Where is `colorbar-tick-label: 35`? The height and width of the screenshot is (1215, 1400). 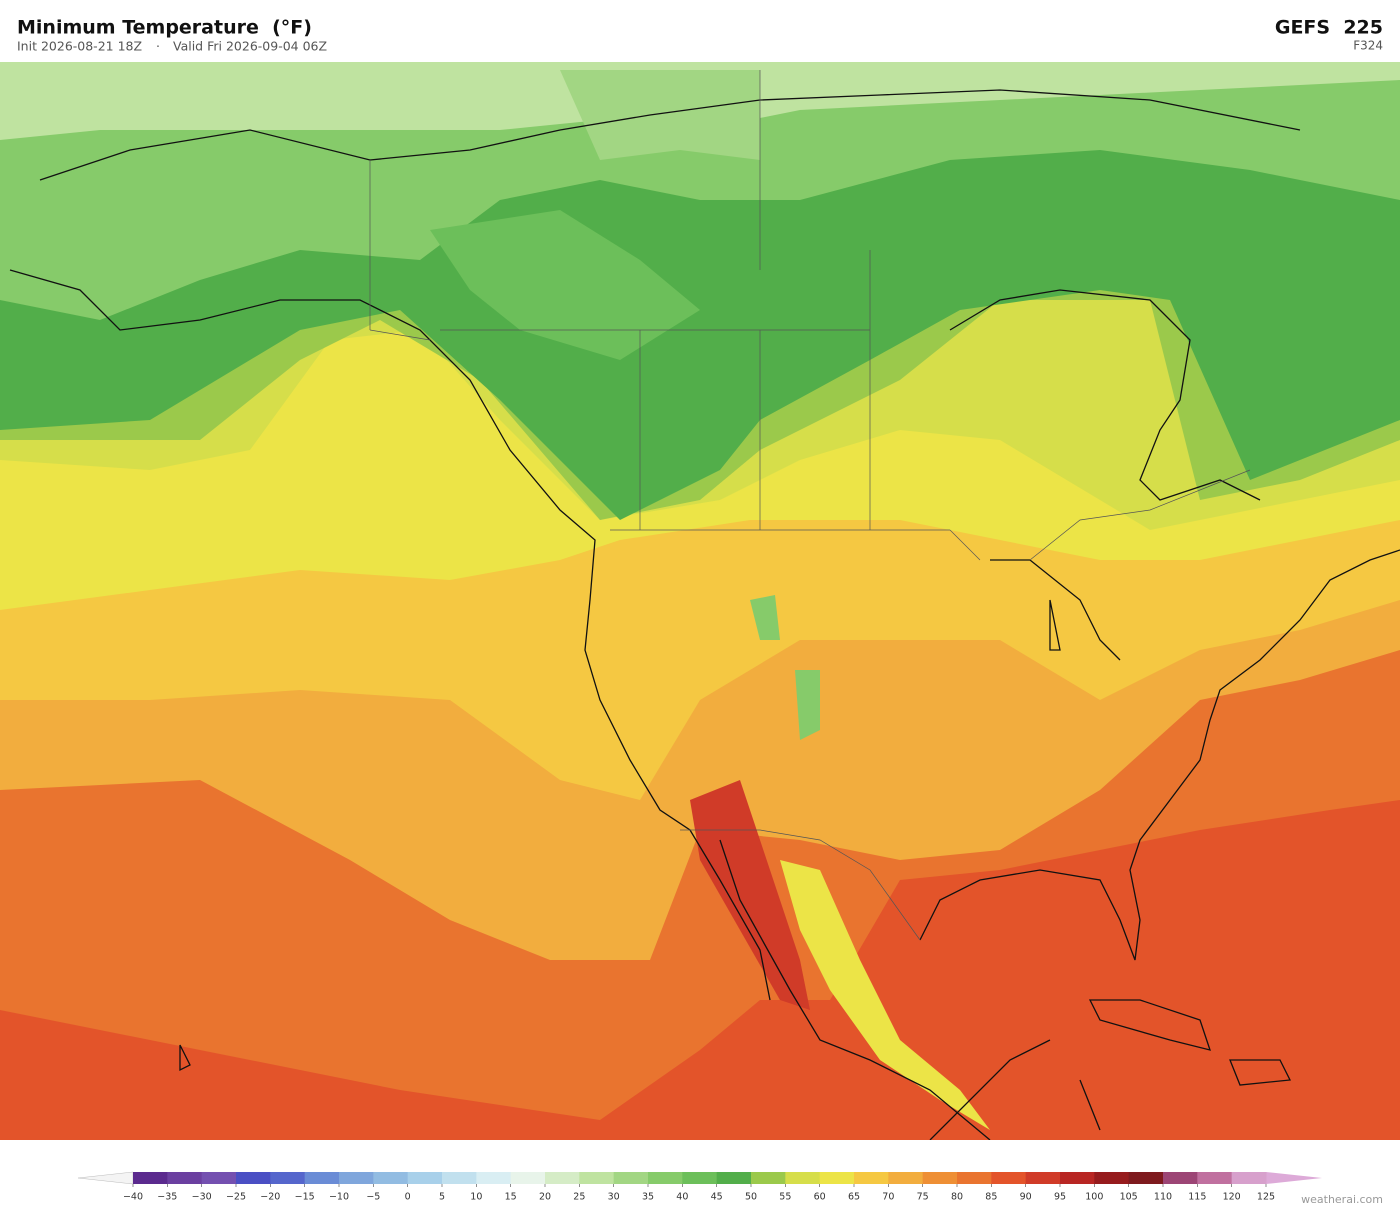
colorbar-tick-label: 35 is located at coordinates (648, 1197).